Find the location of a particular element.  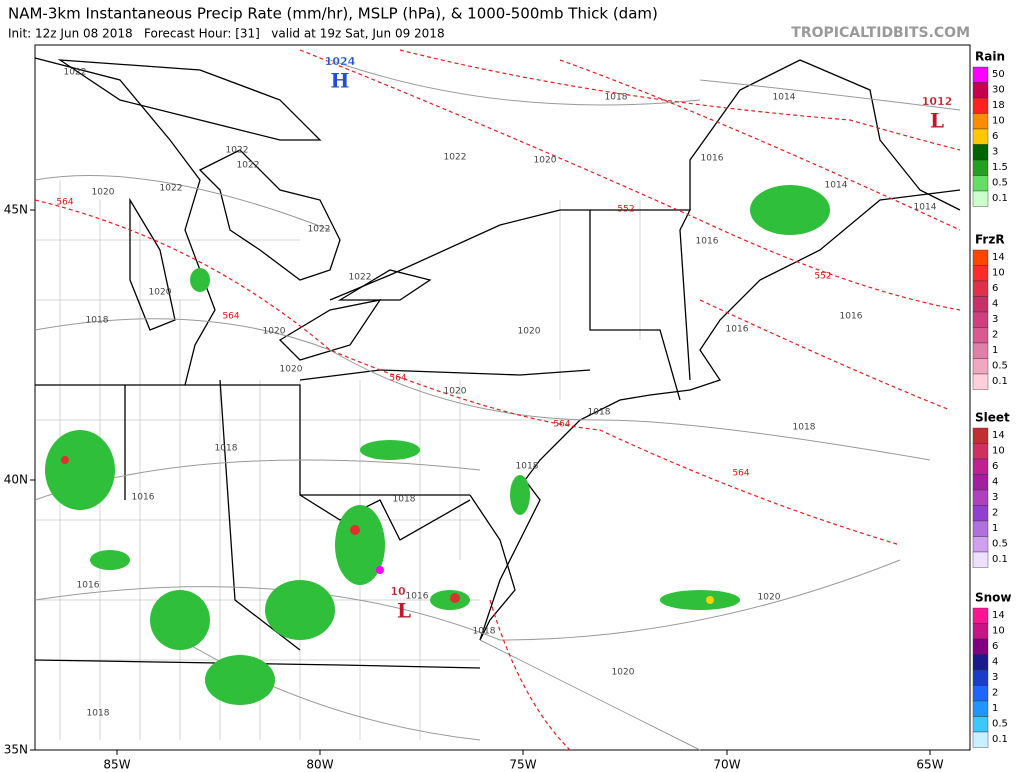

center-value: 10 is located at coordinates (398, 591).